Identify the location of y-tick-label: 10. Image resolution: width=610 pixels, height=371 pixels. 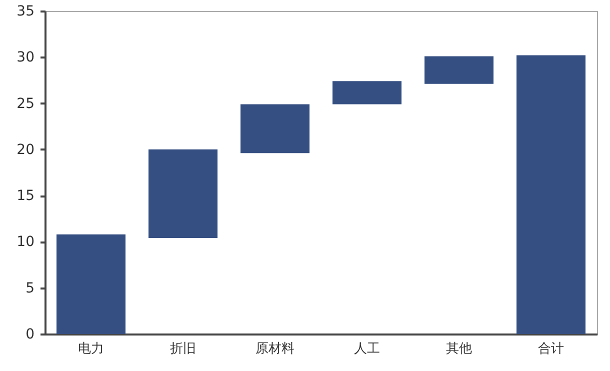
(25, 242).